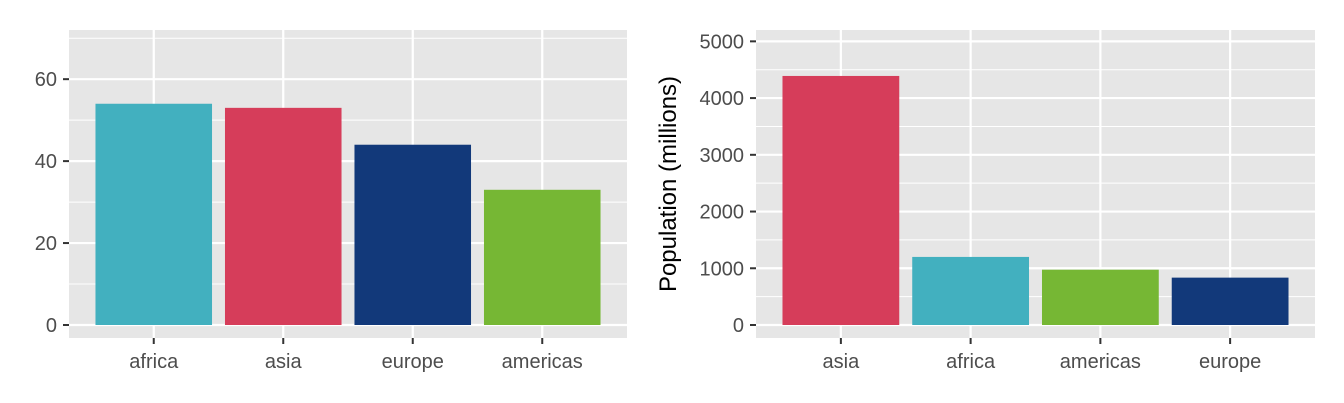  What do you see at coordinates (46, 162) in the screenshot?
I see `y-tick-label: 40` at bounding box center [46, 162].